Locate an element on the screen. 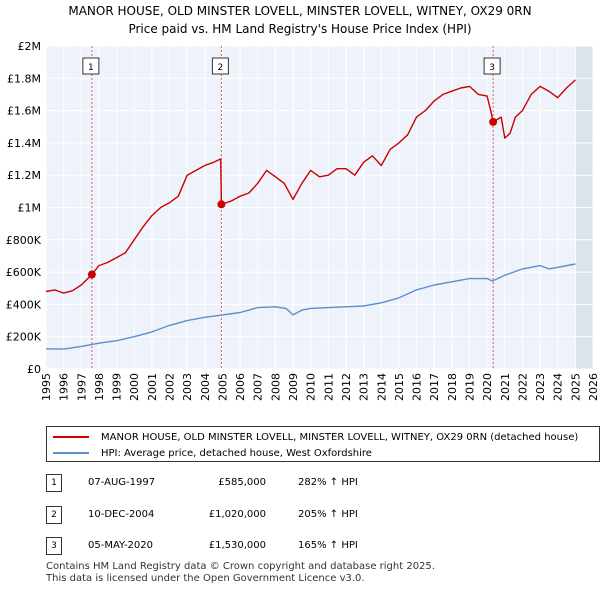 Image resolution: width=600 pixels, height=590 pixels. x-tick-label: 2014 is located at coordinates (381, 387).